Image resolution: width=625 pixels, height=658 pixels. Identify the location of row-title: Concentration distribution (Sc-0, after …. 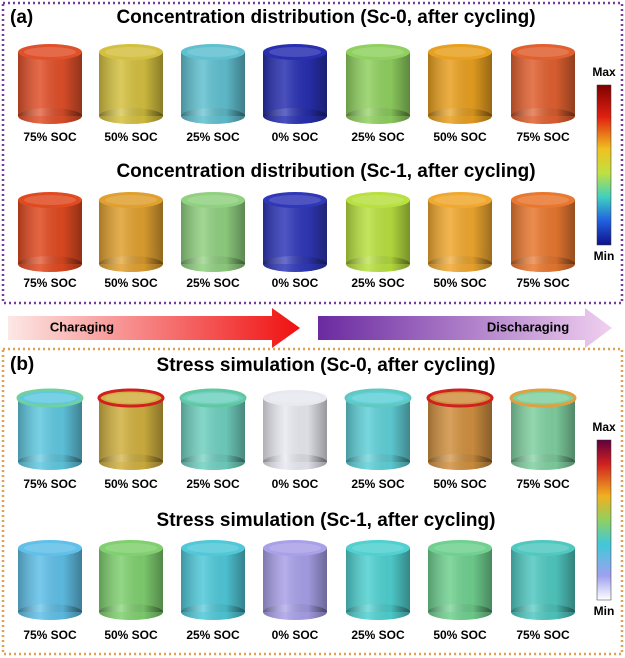
(325, 17).